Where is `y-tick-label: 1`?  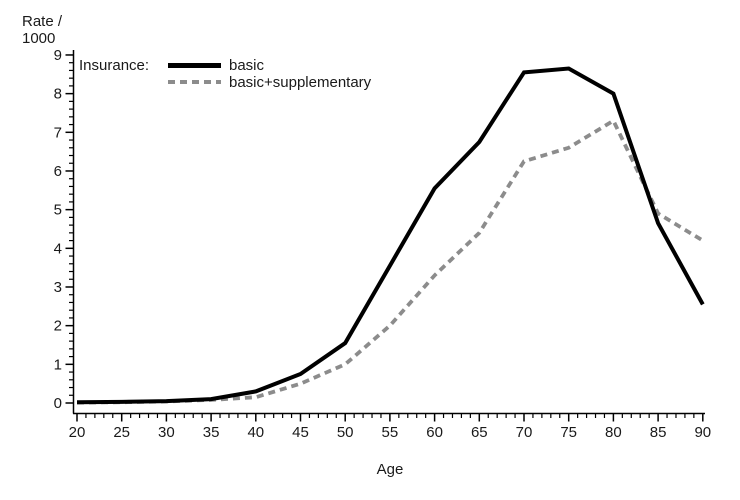
y-tick-label: 1 is located at coordinates (58, 364).